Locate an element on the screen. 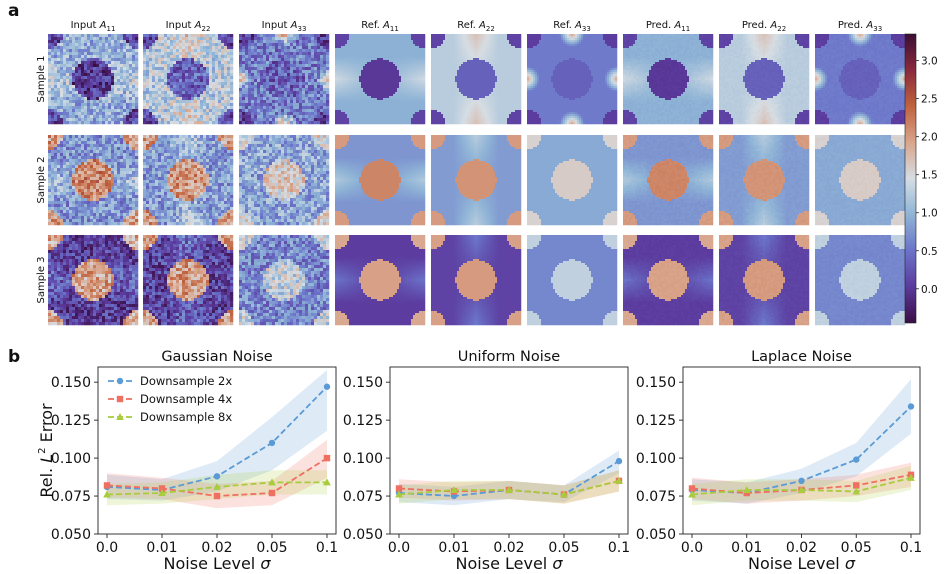 Image resolution: width=947 pixels, height=574 pixels. column-title: Ref. A11 is located at coordinates (380, 26).